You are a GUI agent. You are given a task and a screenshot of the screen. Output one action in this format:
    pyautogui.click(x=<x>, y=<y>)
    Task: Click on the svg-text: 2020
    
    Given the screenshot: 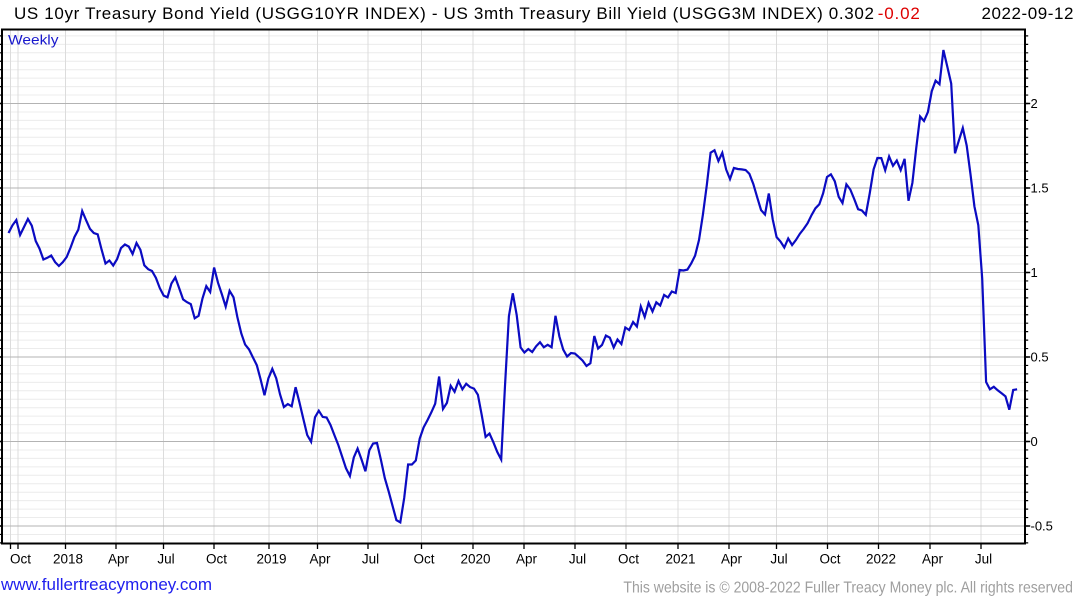 What is the action you would take?
    pyautogui.click(x=475, y=559)
    